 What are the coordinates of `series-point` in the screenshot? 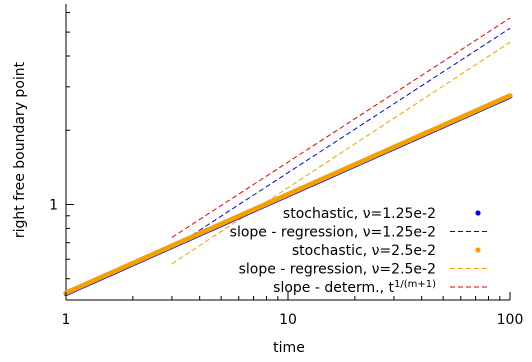 It's located at (510, 96).